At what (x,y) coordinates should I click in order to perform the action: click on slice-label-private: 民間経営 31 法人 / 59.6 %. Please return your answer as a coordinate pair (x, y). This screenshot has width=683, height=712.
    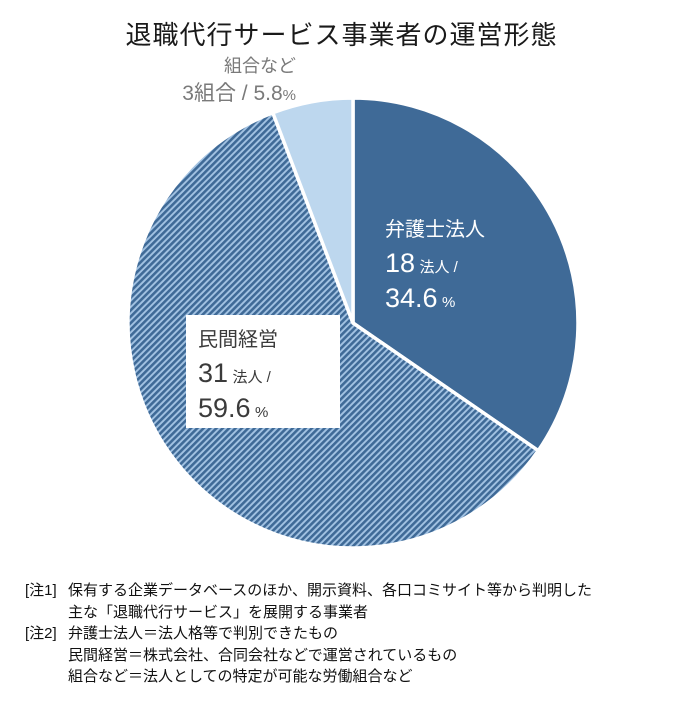
    Looking at the image, I should click on (263, 371).